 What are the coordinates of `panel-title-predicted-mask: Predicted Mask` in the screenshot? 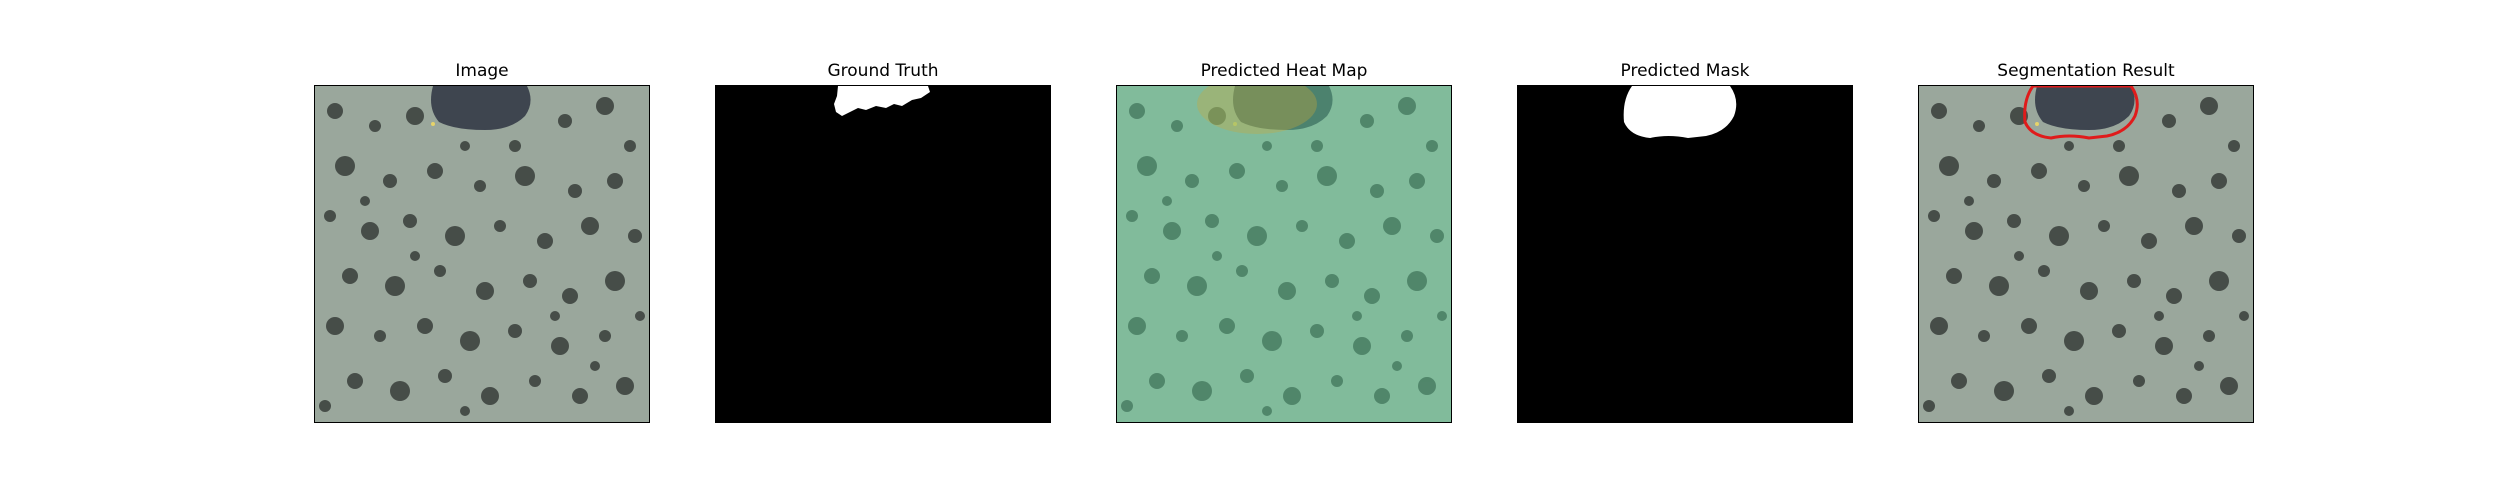 It's located at (1685, 71).